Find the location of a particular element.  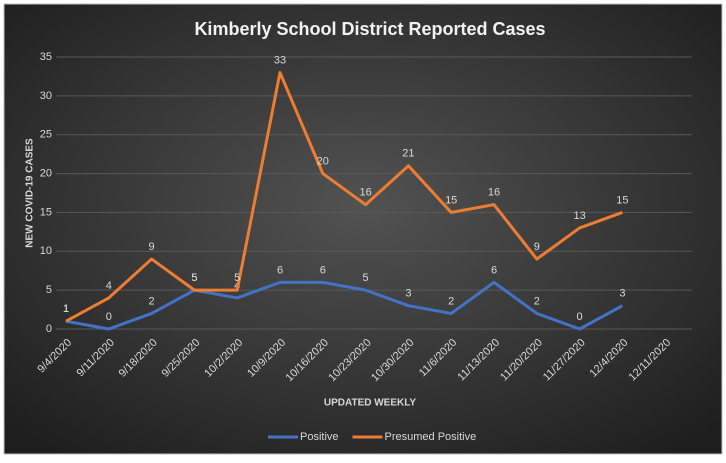

y-tick-label: 25 is located at coordinates (46, 135).